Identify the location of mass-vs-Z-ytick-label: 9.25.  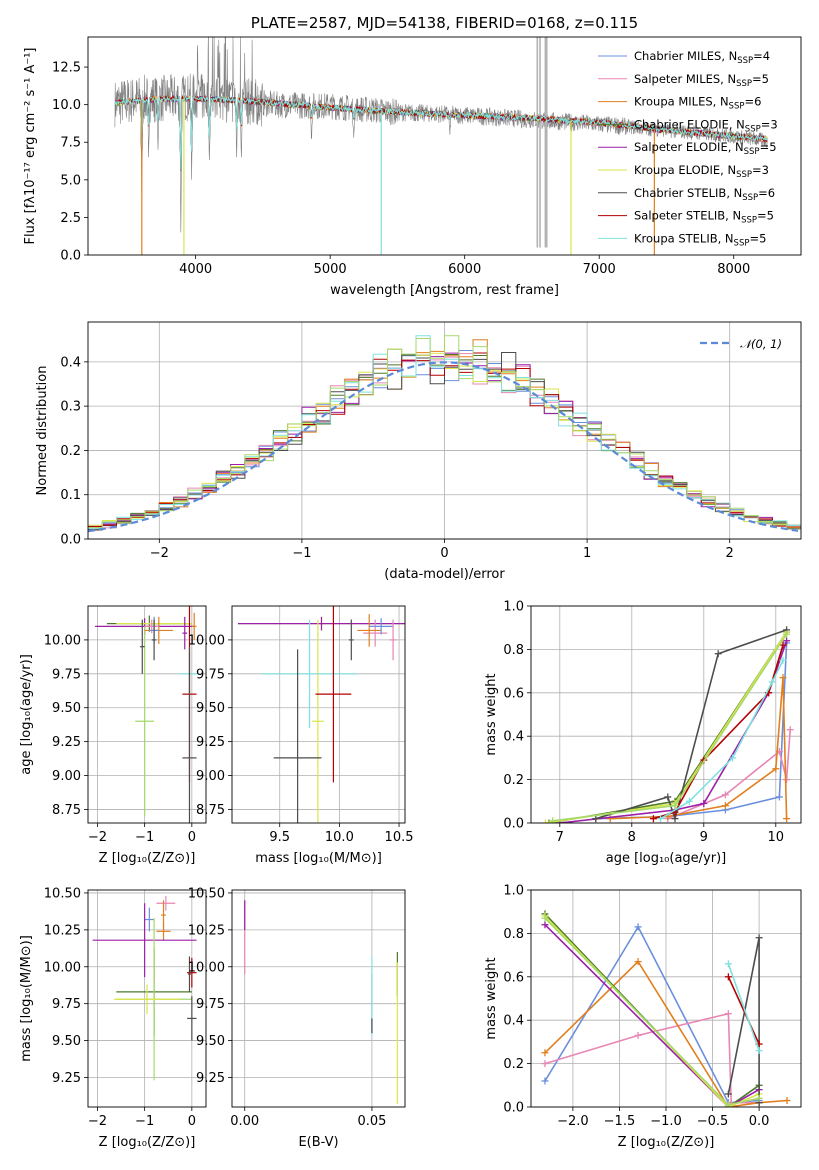
(66, 1078).